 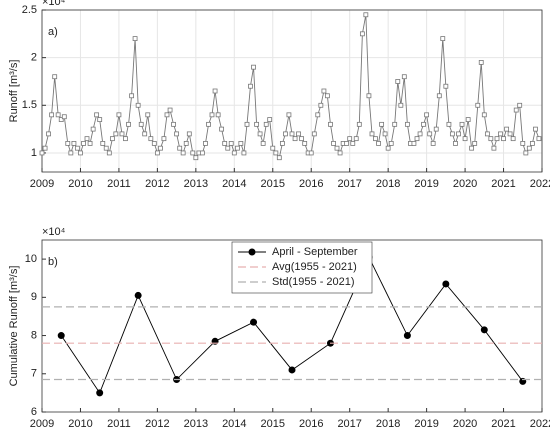 What do you see at coordinates (503, 424) in the screenshot?
I see `x-tick-label: 2021` at bounding box center [503, 424].